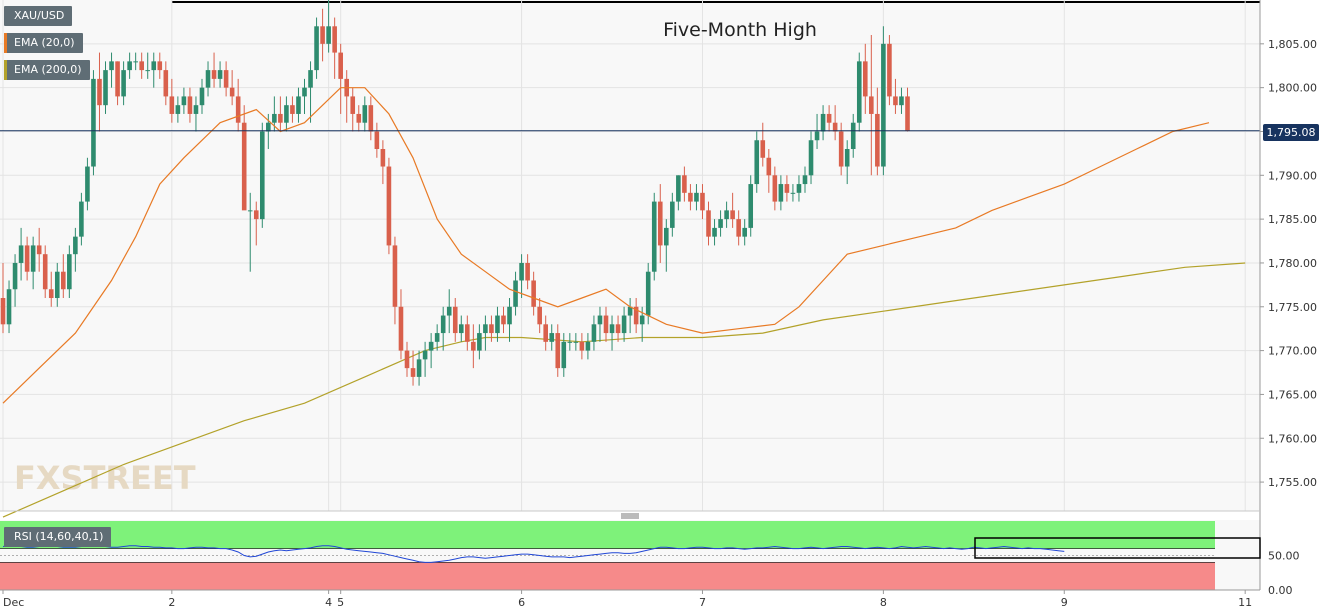  Describe the element at coordinates (607, 535) in the screenshot. I see `rsi-overbought-zone` at that location.